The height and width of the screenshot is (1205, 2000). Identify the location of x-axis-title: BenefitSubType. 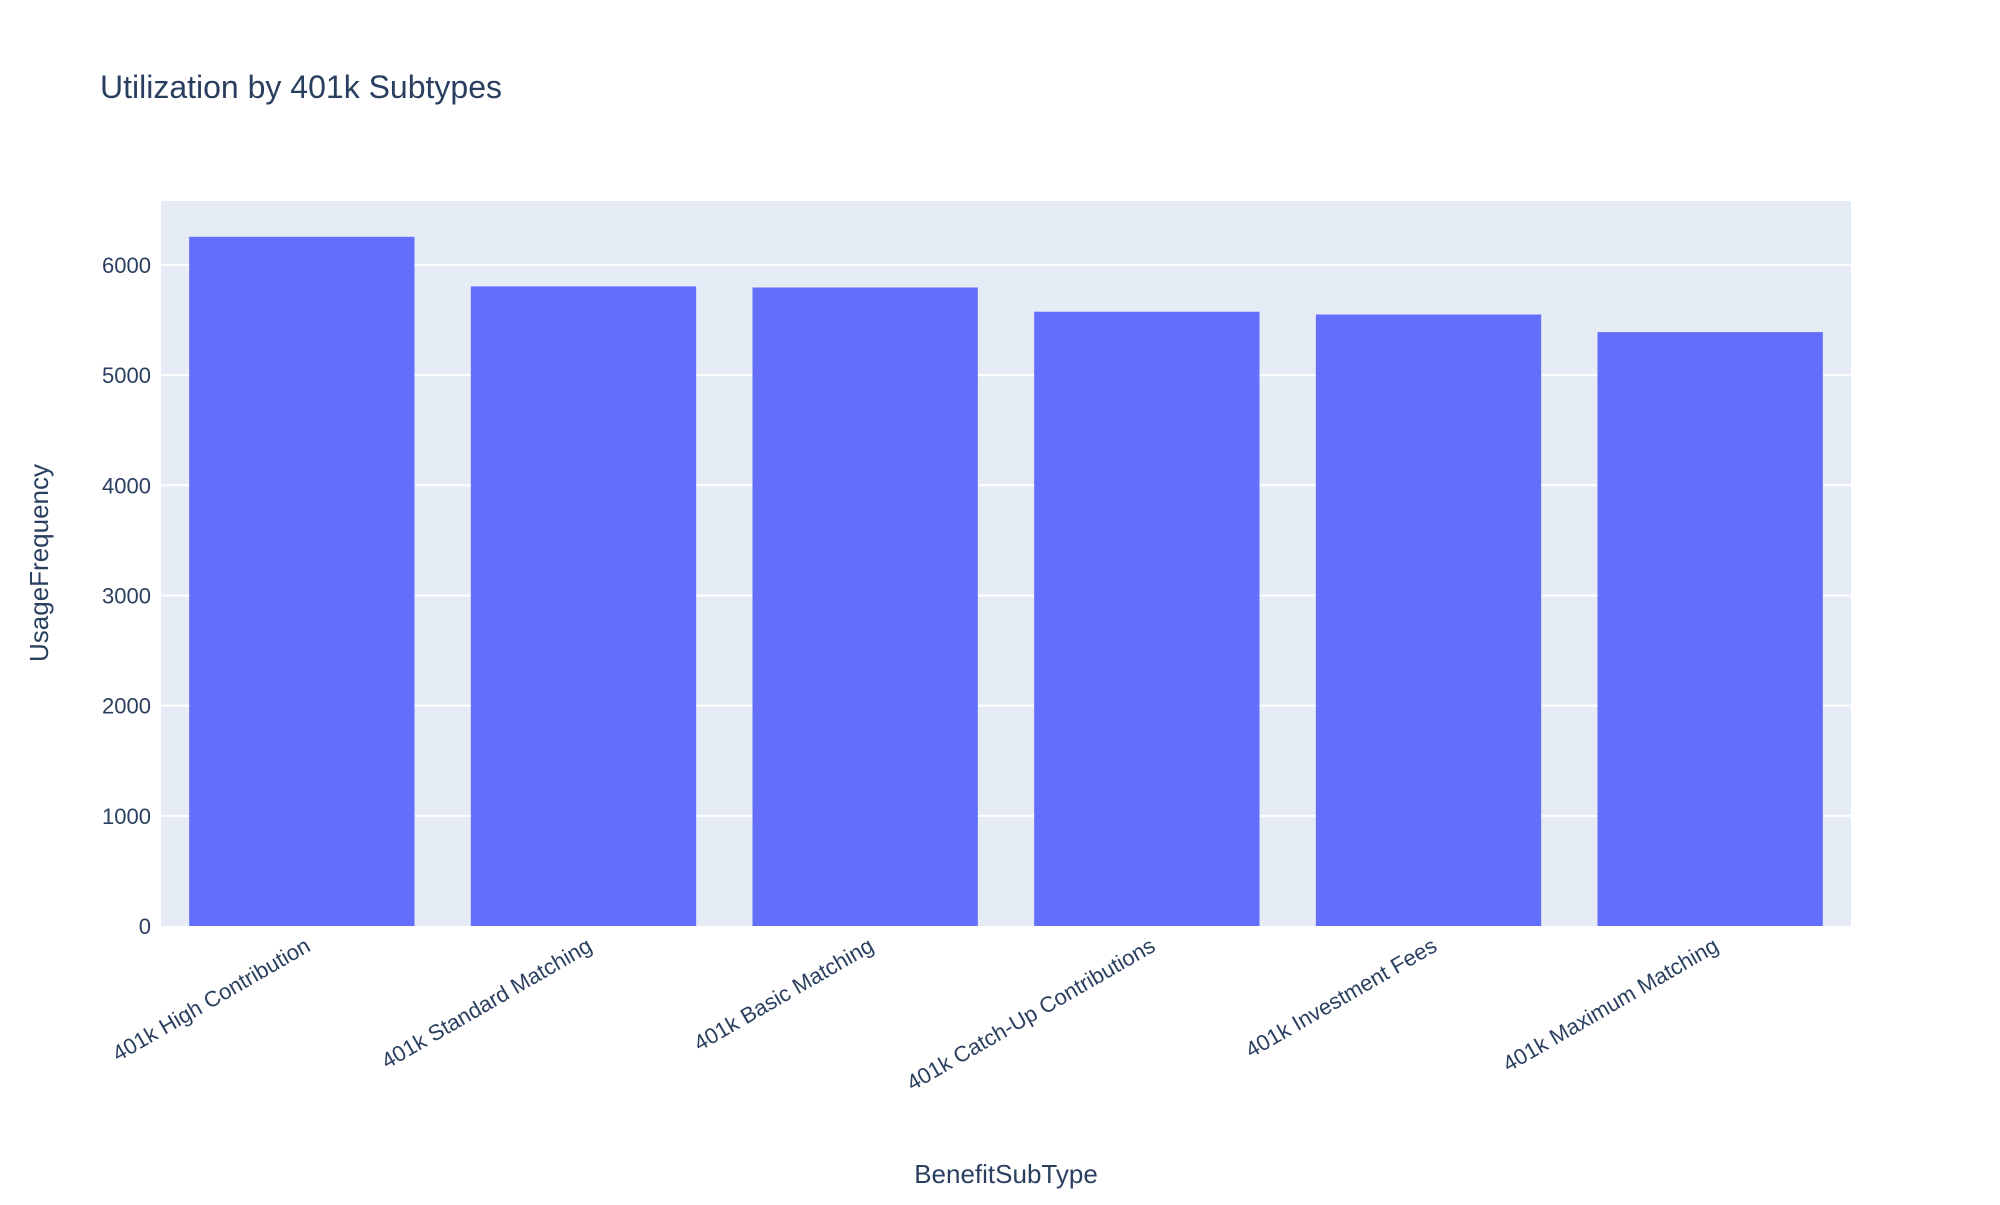
(1006, 1174).